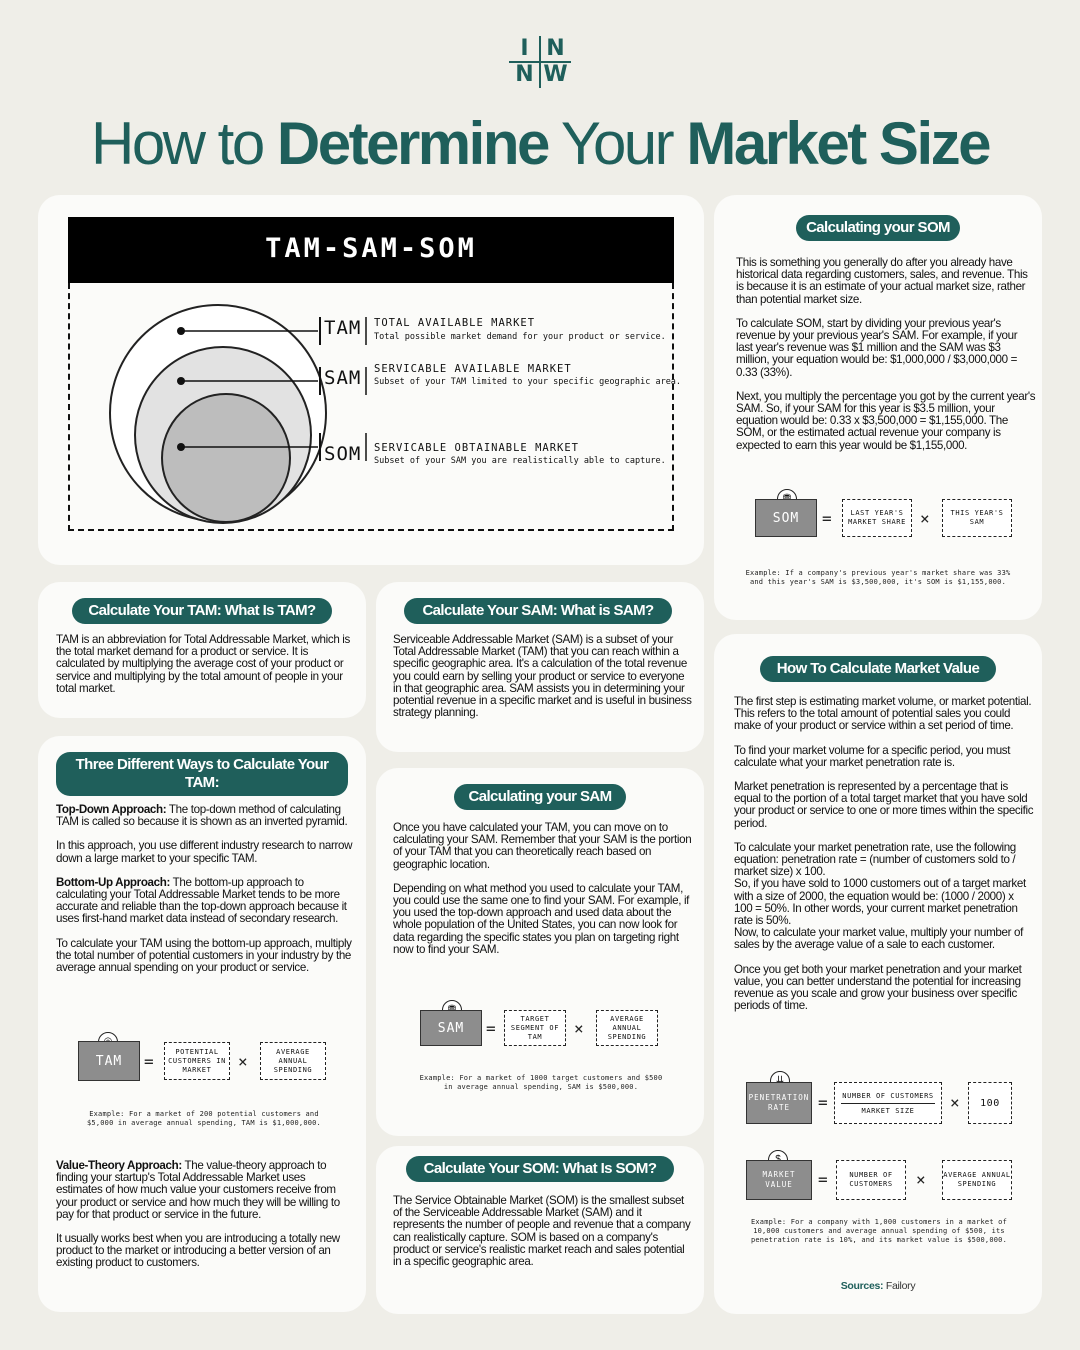 The height and width of the screenshot is (1350, 1080). What do you see at coordinates (977, 518) in the screenshot?
I see `som-formula-term-b: THIS YEAR'S SAM` at bounding box center [977, 518].